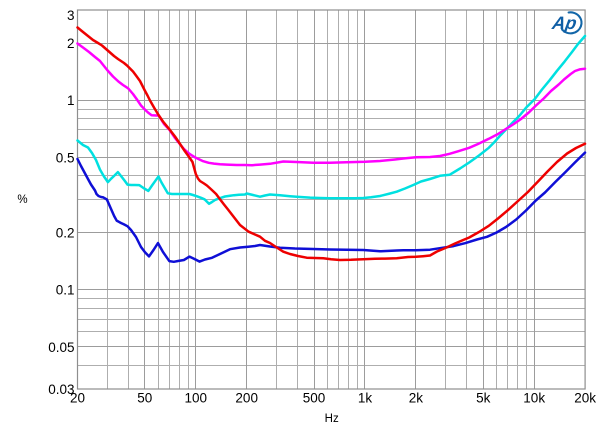  I want to click on svg-text: 200, so click(246, 397).